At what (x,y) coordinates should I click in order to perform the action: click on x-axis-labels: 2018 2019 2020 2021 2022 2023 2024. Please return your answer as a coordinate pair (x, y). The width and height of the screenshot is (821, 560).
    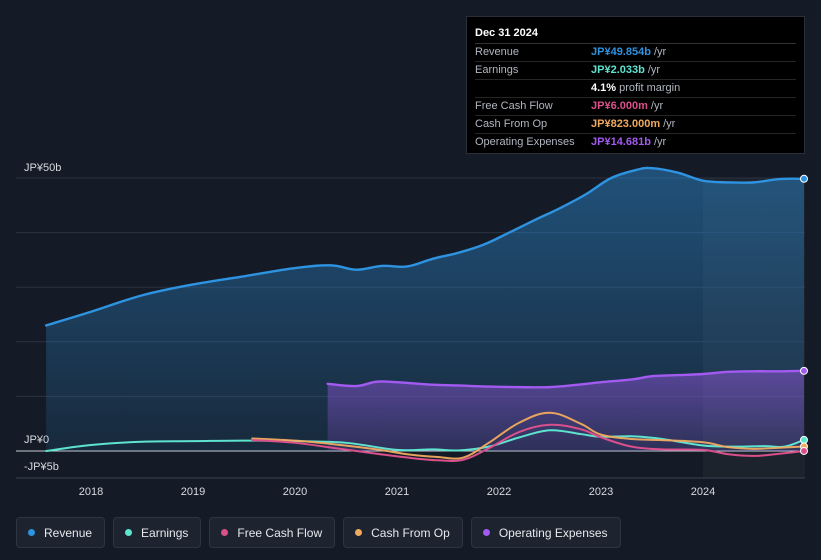
    Looking at the image, I should click on (397, 492).